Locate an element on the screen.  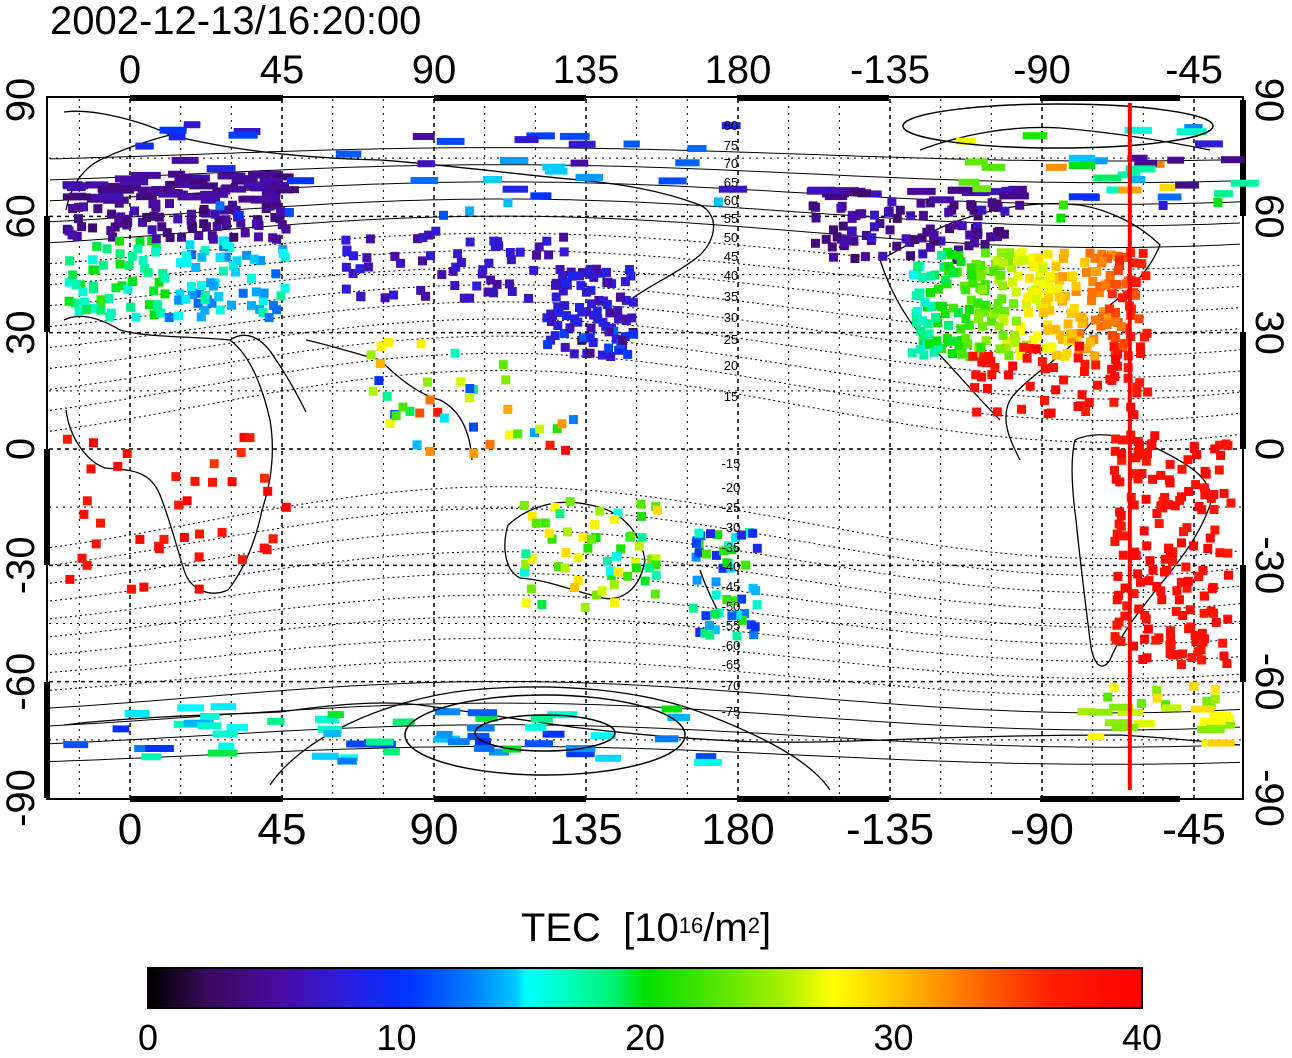
left-lat-label: -30 is located at coordinates (21, 565).